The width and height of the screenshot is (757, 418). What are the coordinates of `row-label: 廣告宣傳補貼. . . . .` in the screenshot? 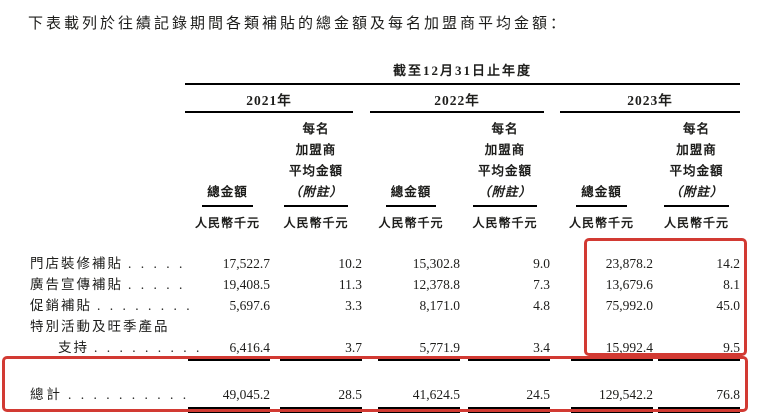 It's located at (108, 284).